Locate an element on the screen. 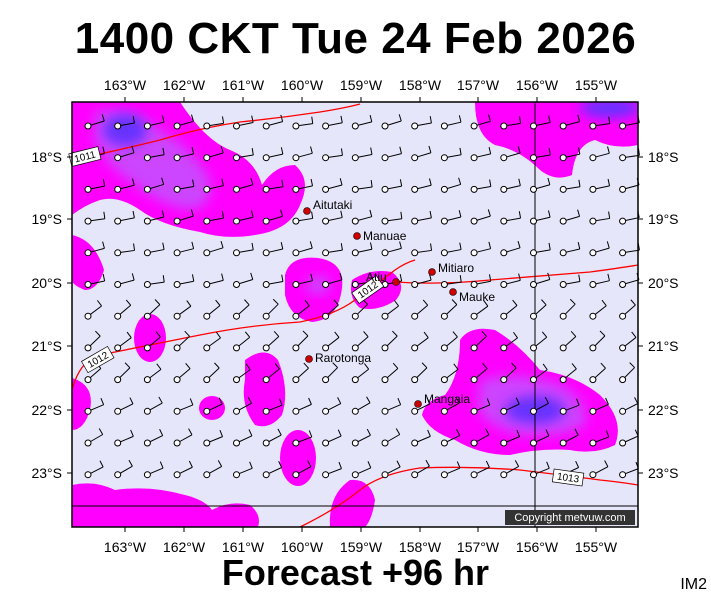 The height and width of the screenshot is (600, 711). isobar-line is located at coordinates (516, 274).